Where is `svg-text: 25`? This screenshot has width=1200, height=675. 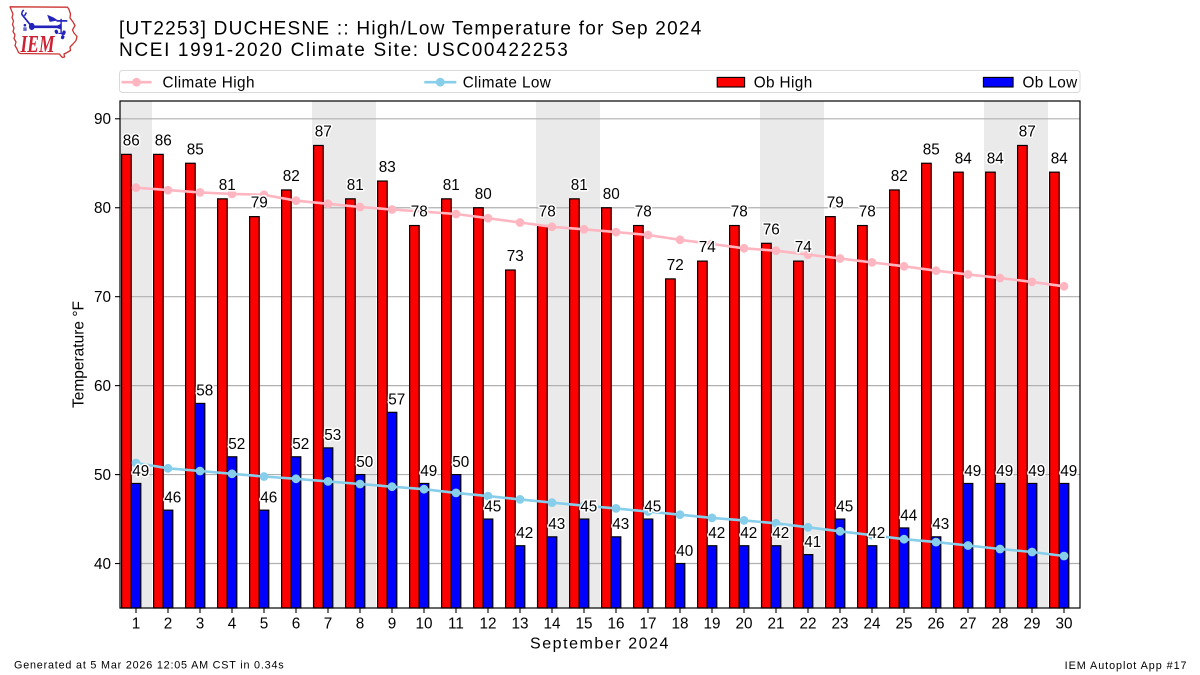 svg-text: 25 is located at coordinates (903, 624).